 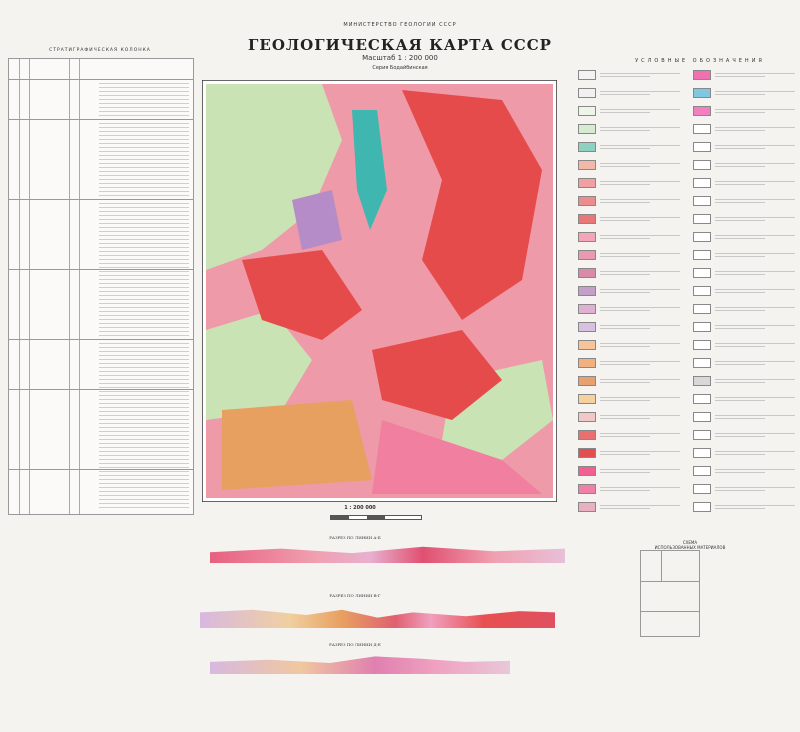 What do you see at coordinates (101, 269) in the screenshot?
I see `strat-unit-divider` at bounding box center [101, 269].